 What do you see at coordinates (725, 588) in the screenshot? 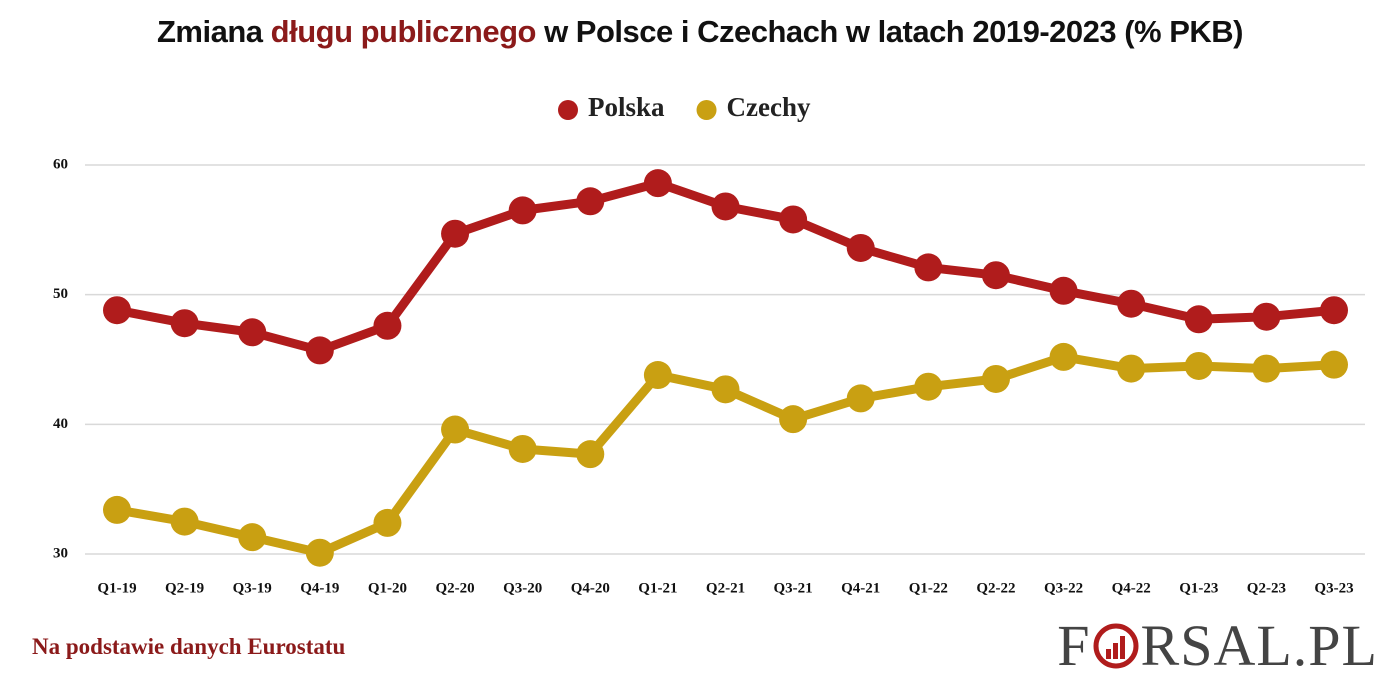
I see `x-tick-label: Q2-21` at bounding box center [725, 588].